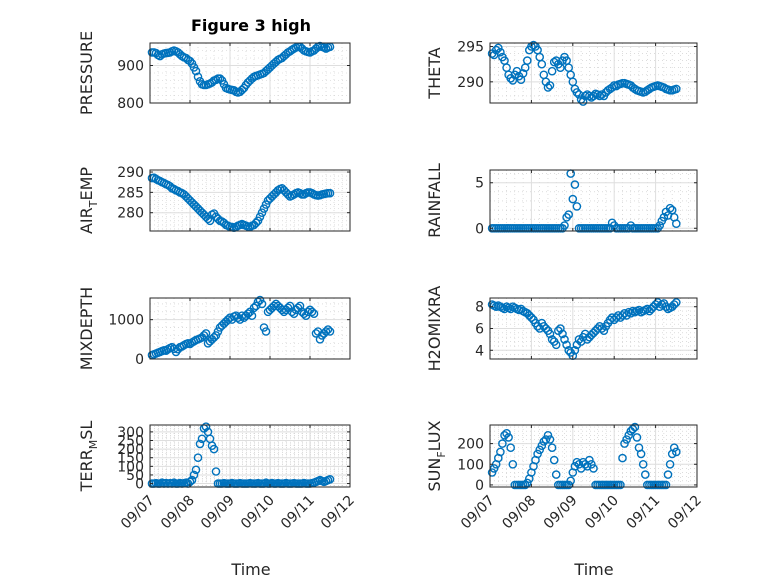  I want to click on y-axis-label: PRESSURE, so click(86, 73).